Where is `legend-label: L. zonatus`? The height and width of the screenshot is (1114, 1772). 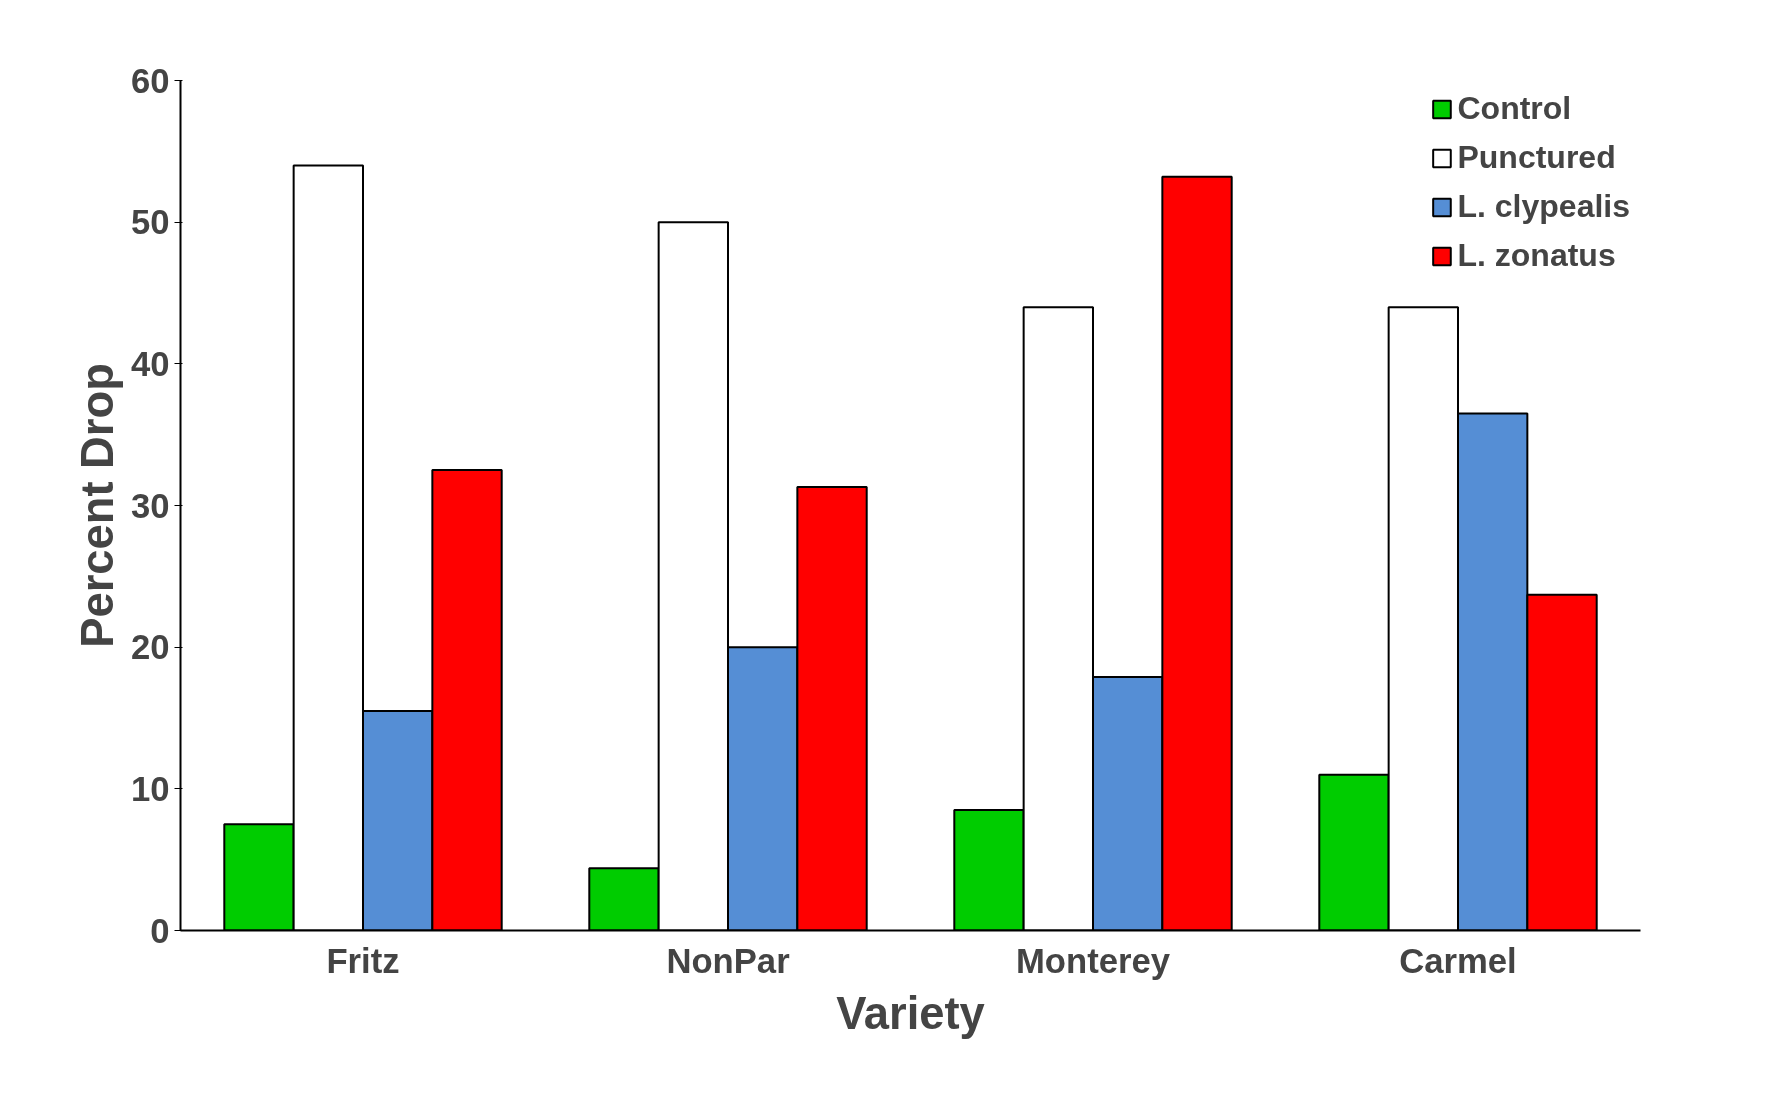 legend-label: L. zonatus is located at coordinates (1536, 255).